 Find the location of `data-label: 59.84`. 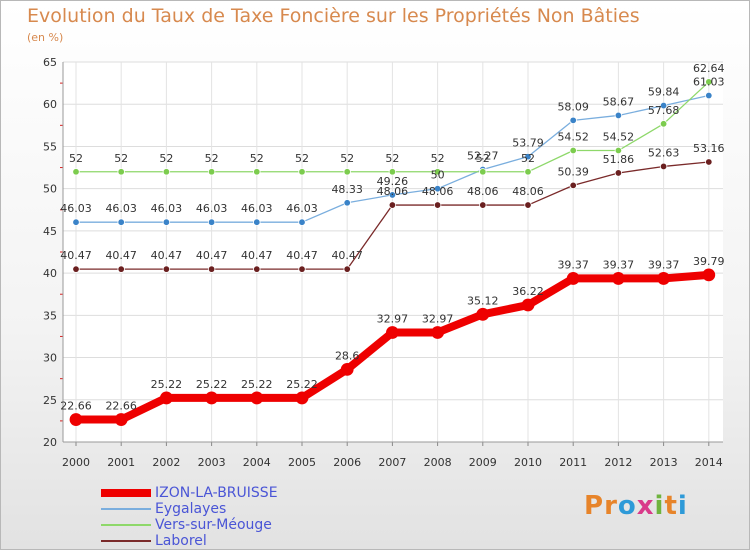

data-label: 59.84 is located at coordinates (664, 92).